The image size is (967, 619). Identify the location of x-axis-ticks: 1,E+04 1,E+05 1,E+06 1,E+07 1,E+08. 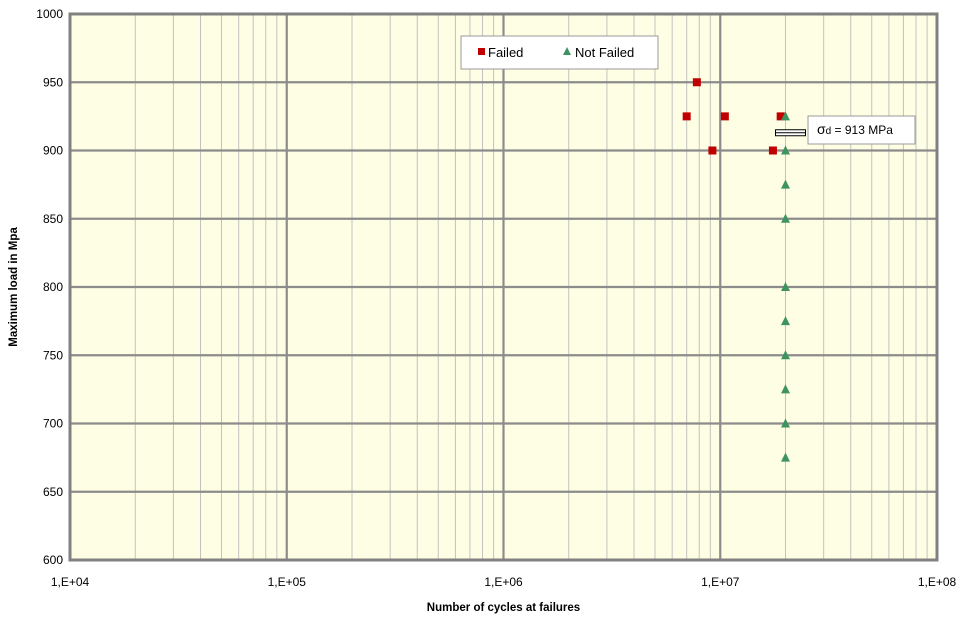
(504, 582).